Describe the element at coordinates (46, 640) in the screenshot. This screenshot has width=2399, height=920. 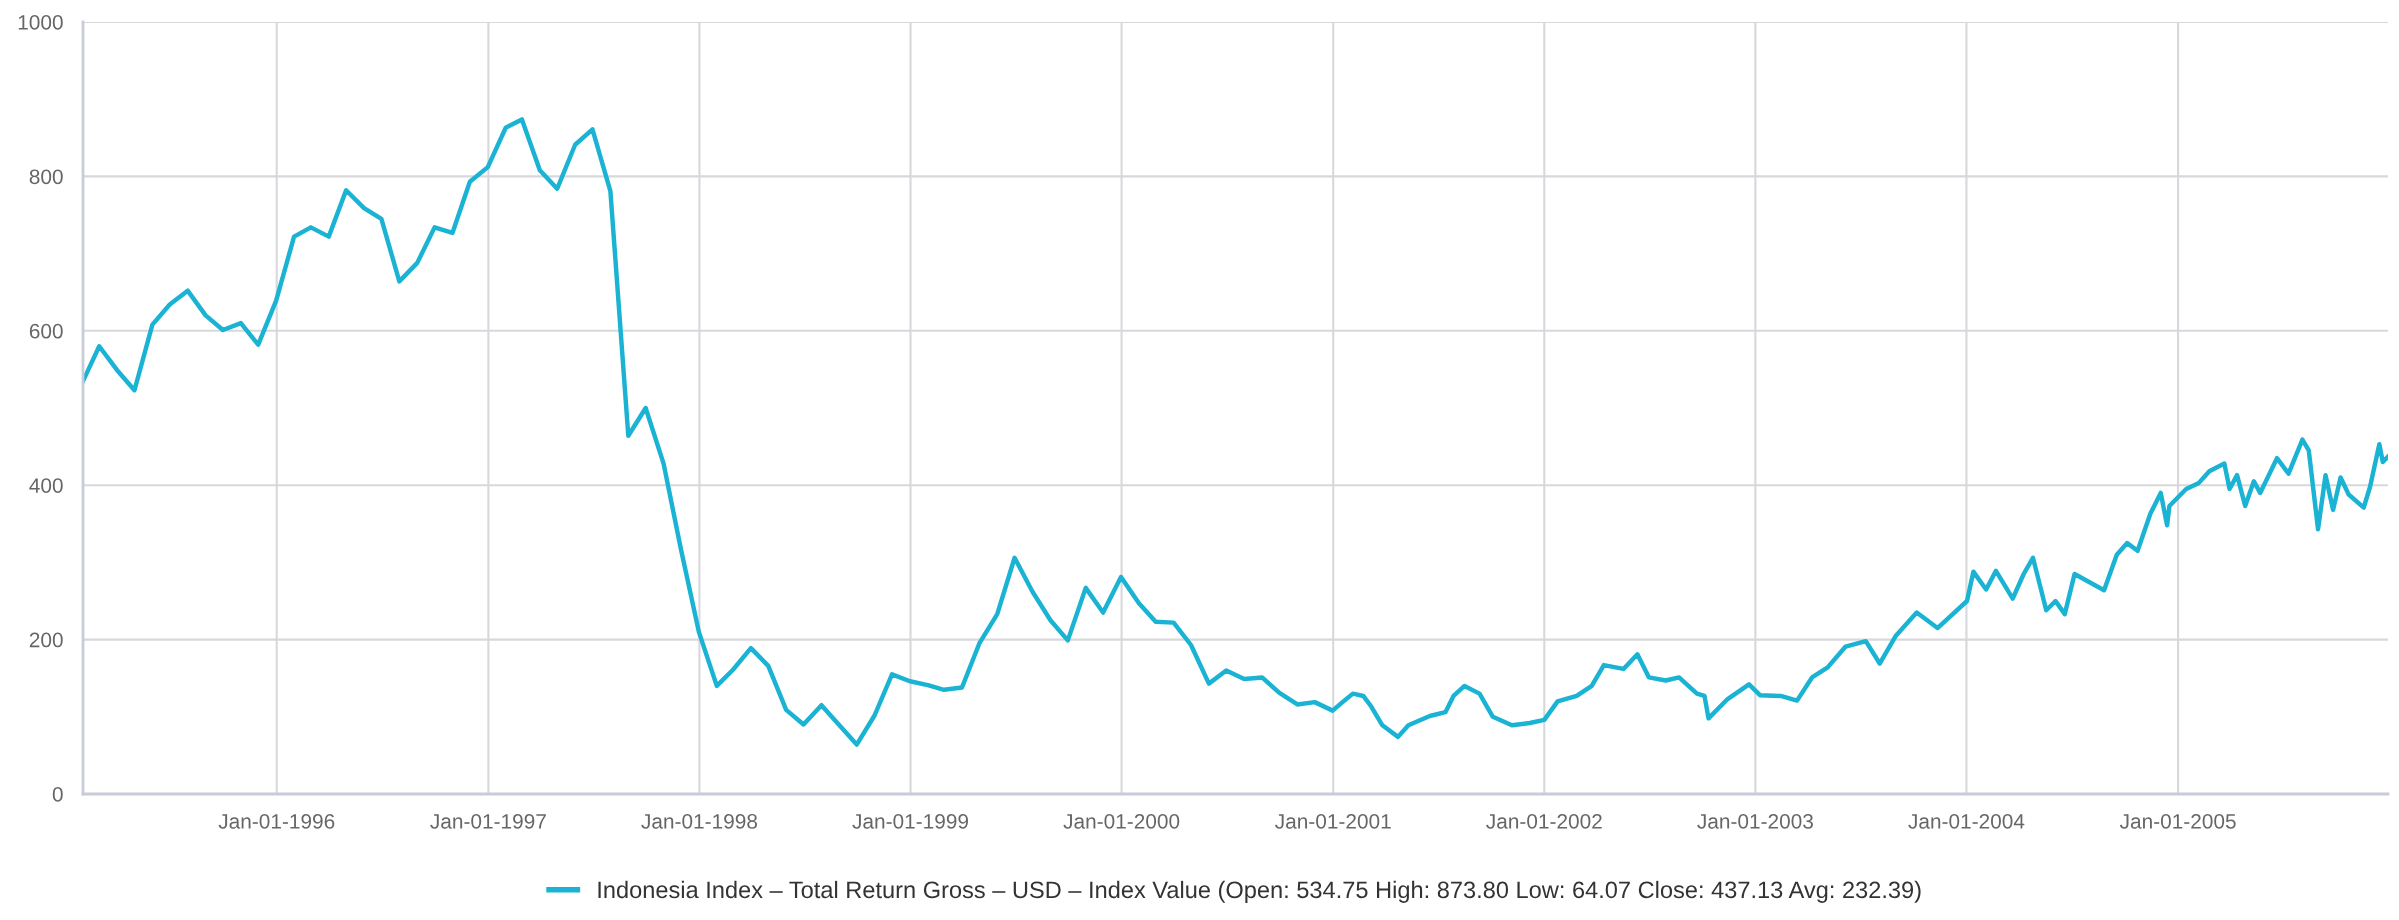
I see `y-tick-label: 200` at that location.